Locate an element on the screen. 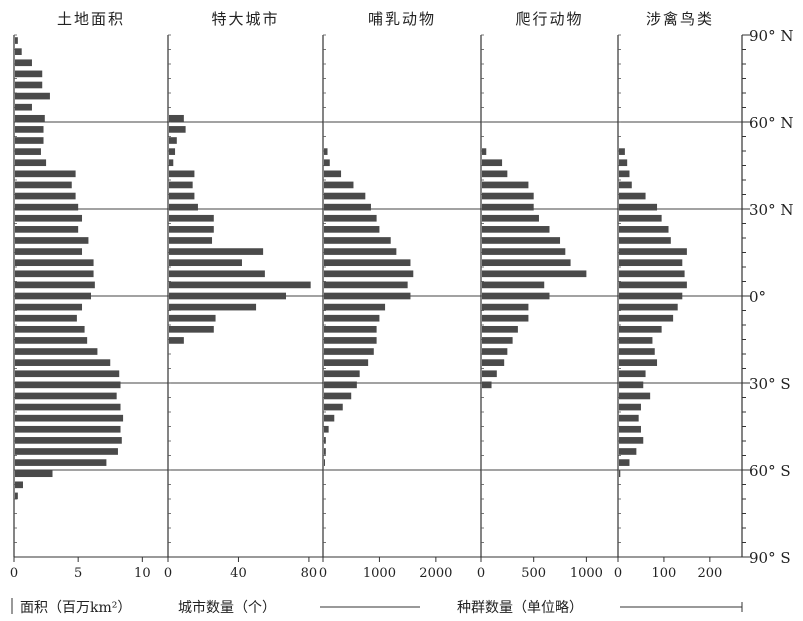 This screenshot has width=803, height=621. latitude-label: 90° N is located at coordinates (771, 36).